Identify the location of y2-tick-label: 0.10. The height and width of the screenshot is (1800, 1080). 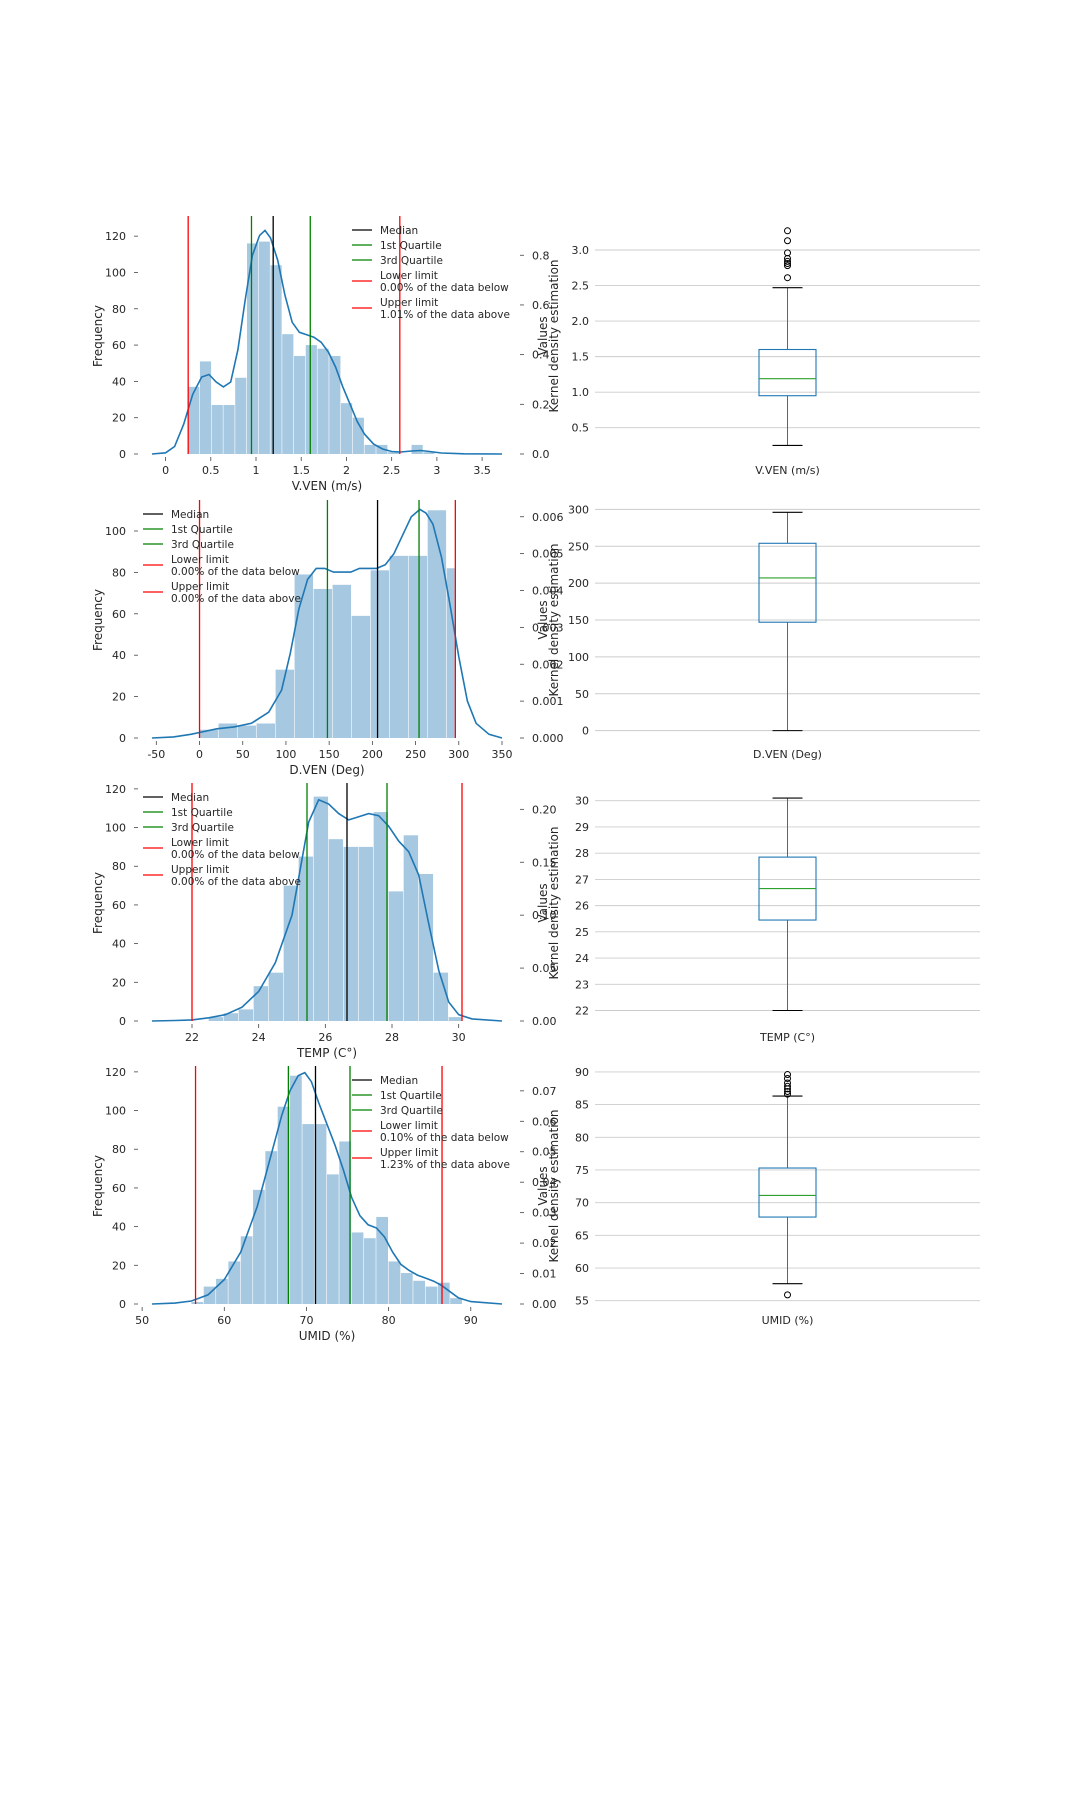
(544, 915).